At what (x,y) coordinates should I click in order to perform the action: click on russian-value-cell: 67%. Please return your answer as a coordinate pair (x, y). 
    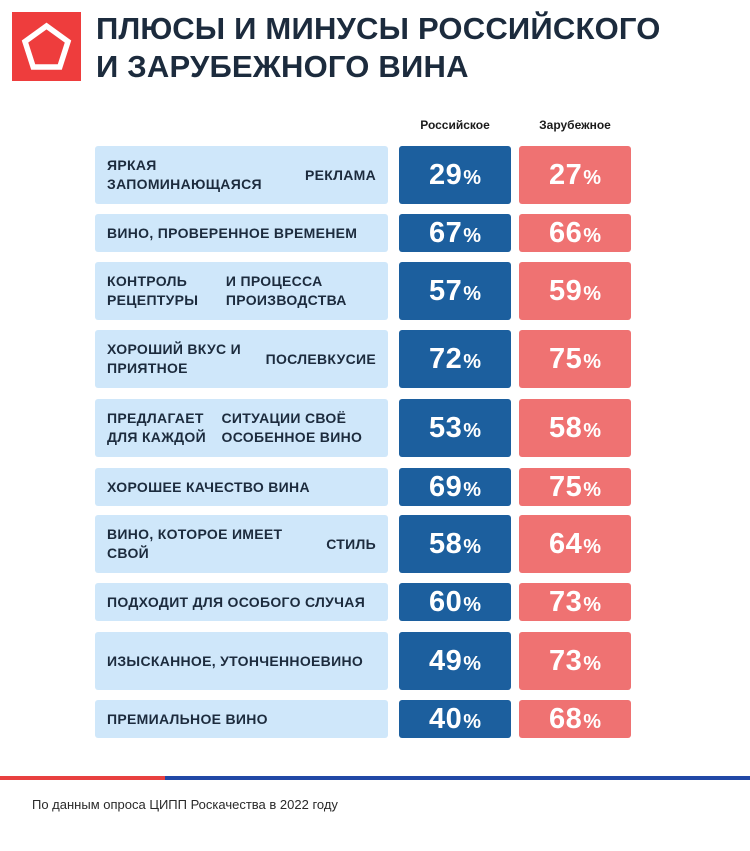
    Looking at the image, I should click on (455, 233).